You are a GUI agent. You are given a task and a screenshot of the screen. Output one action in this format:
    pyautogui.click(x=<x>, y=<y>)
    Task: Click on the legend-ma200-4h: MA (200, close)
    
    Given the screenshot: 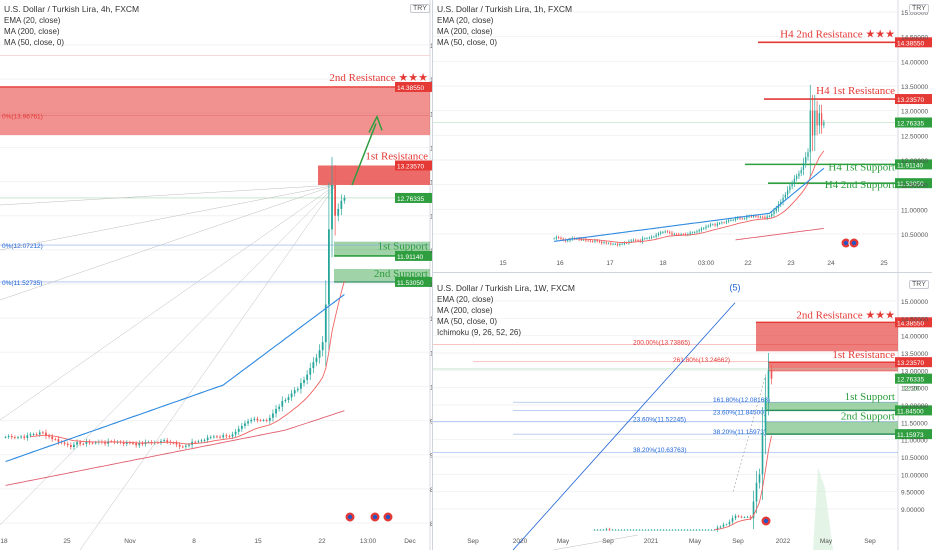 What is the action you would take?
    pyautogui.click(x=32, y=31)
    